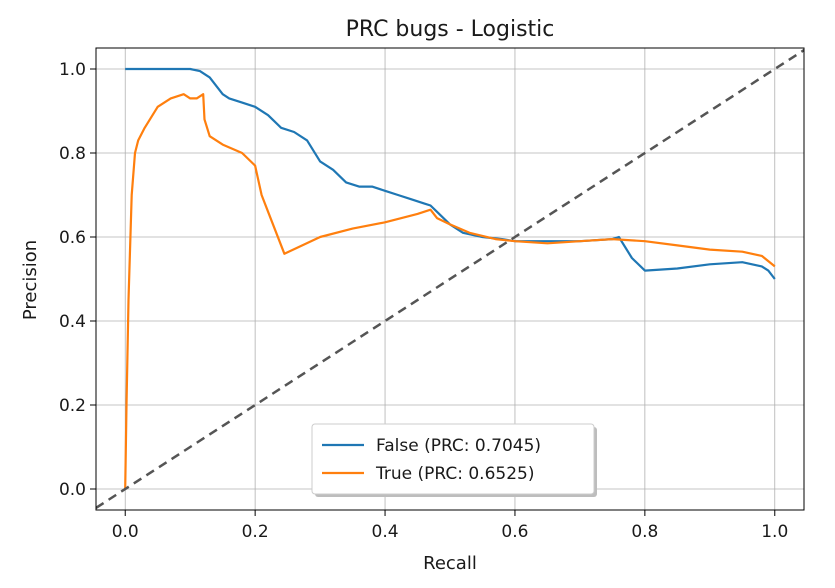 This screenshot has width=835, height=588. Describe the element at coordinates (30, 280) in the screenshot. I see `y-axis-label: Precision` at that location.